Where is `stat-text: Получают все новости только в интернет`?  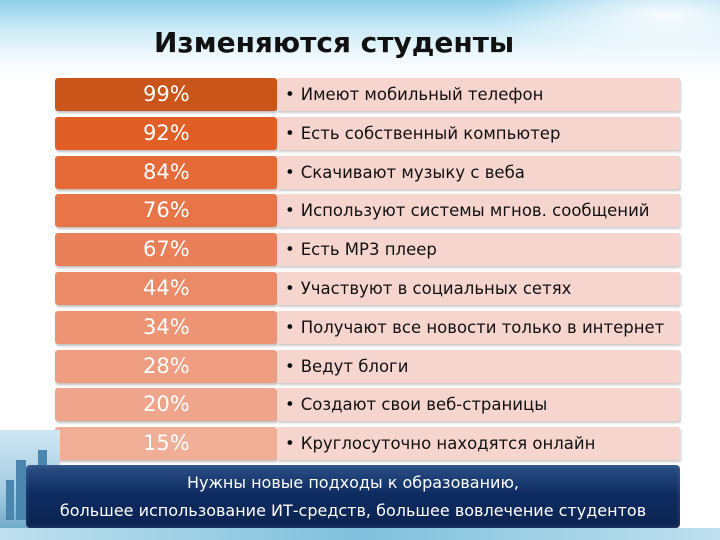 stat-text: Получают все новости только в интернет is located at coordinates (482, 327).